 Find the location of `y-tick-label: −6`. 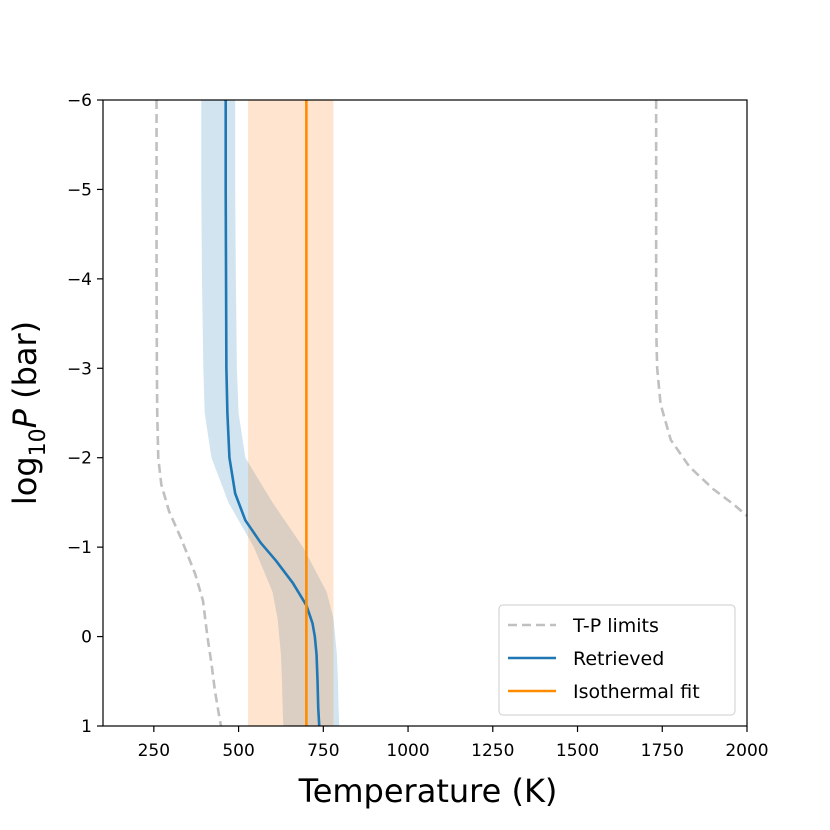

y-tick-label: −6 is located at coordinates (79, 101).